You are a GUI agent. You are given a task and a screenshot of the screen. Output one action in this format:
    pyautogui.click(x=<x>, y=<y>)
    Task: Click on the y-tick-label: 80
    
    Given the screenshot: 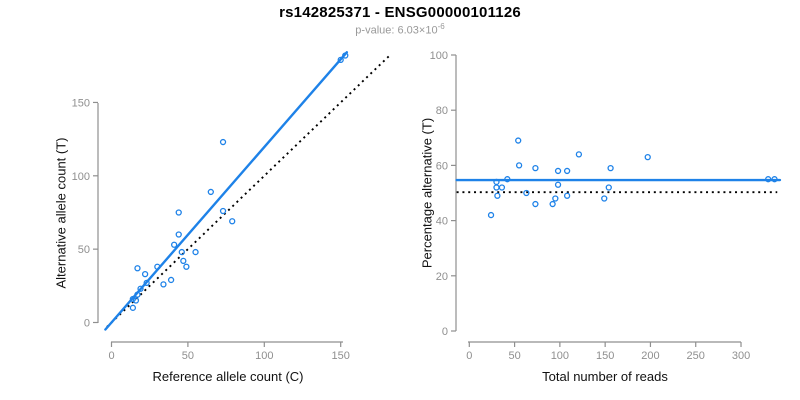 What is the action you would take?
    pyautogui.click(x=442, y=111)
    